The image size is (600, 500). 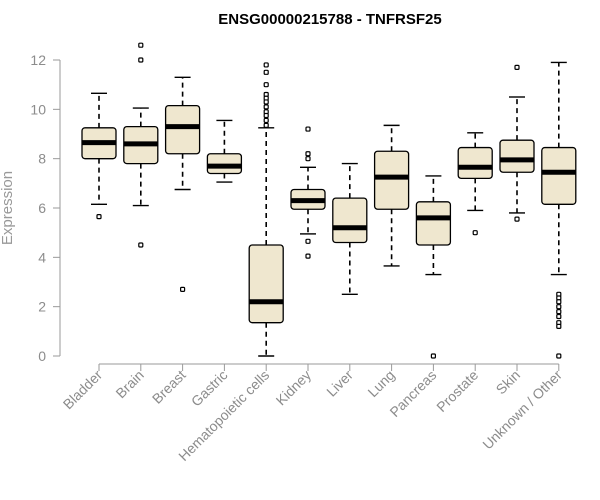 What do you see at coordinates (339, 383) in the screenshot?
I see `x-tick-label-liver: Liver` at bounding box center [339, 383].